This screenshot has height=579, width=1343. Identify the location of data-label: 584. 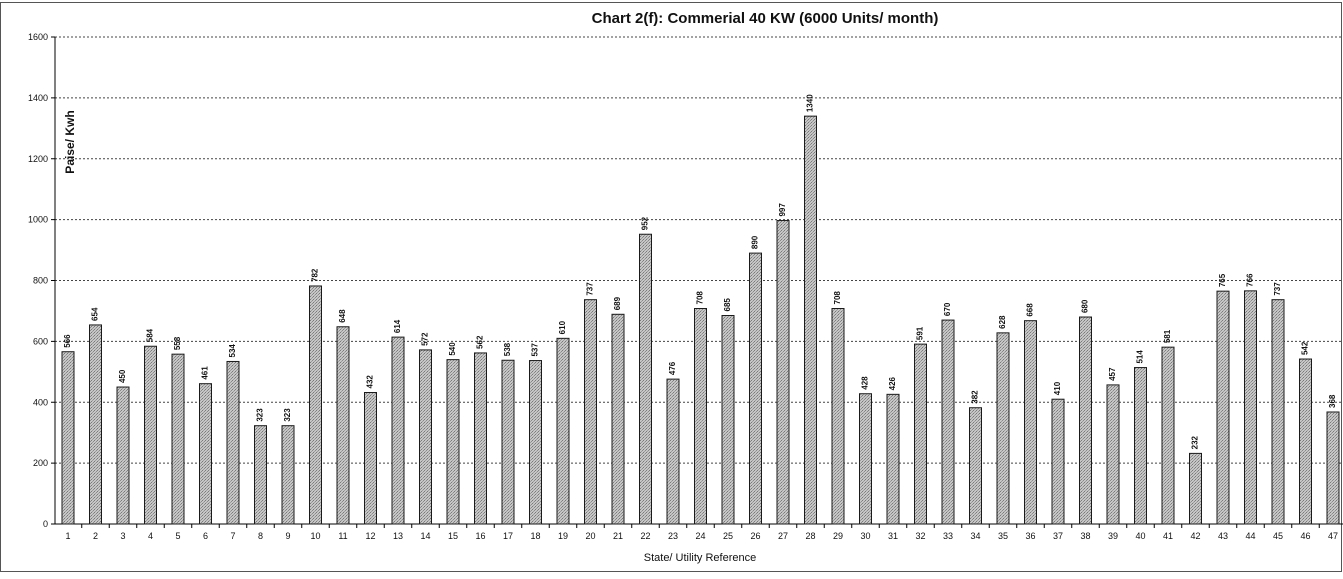
(150, 335).